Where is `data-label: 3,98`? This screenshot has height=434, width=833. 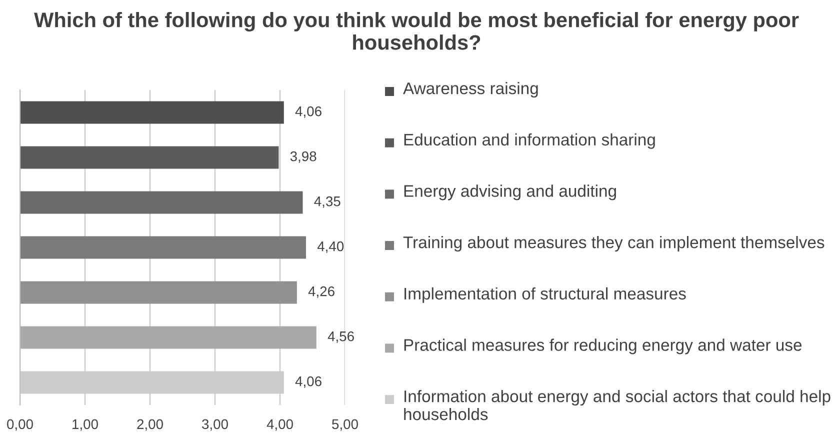 data-label: 3,98 is located at coordinates (303, 157).